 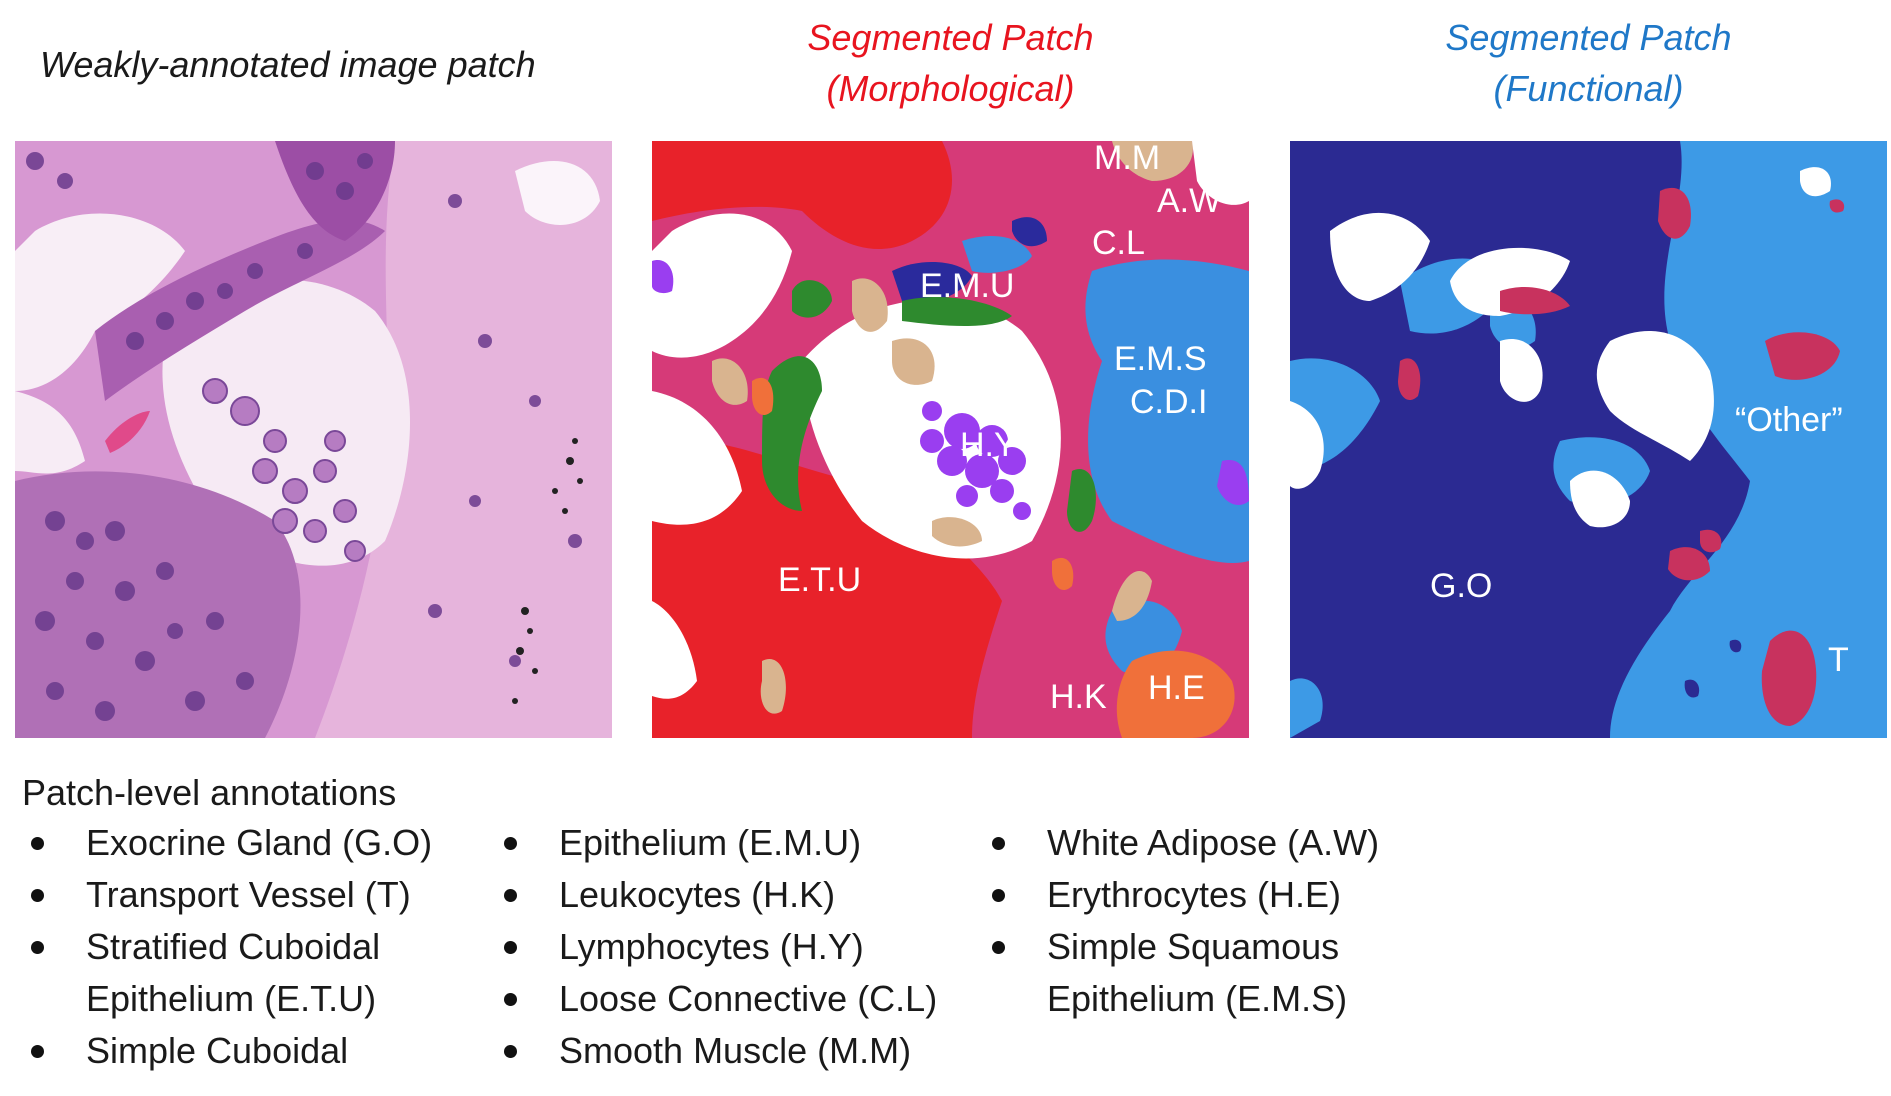 What do you see at coordinates (967, 286) in the screenshot?
I see `label-epithelium-emu: E.M.U` at bounding box center [967, 286].